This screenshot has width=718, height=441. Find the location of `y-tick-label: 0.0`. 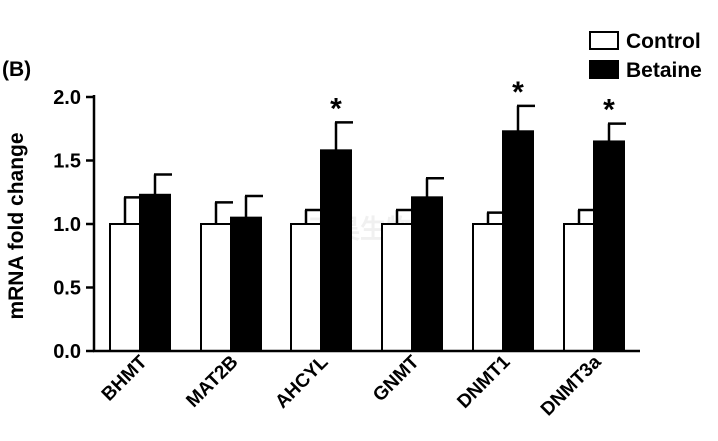

y-tick-label: 0.0 is located at coordinates (67, 352).